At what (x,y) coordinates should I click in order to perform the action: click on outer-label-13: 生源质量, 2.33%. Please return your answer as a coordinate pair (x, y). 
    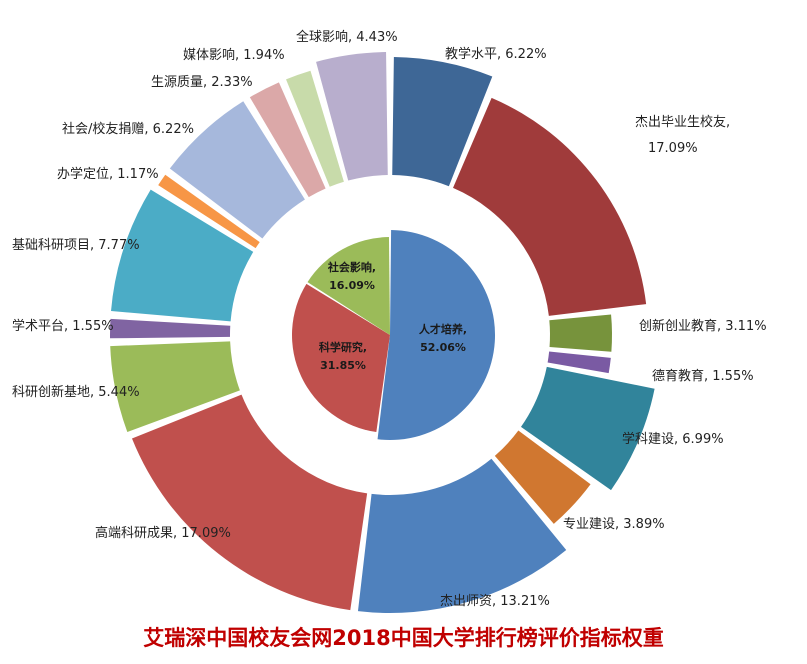
    Looking at the image, I should click on (202, 82).